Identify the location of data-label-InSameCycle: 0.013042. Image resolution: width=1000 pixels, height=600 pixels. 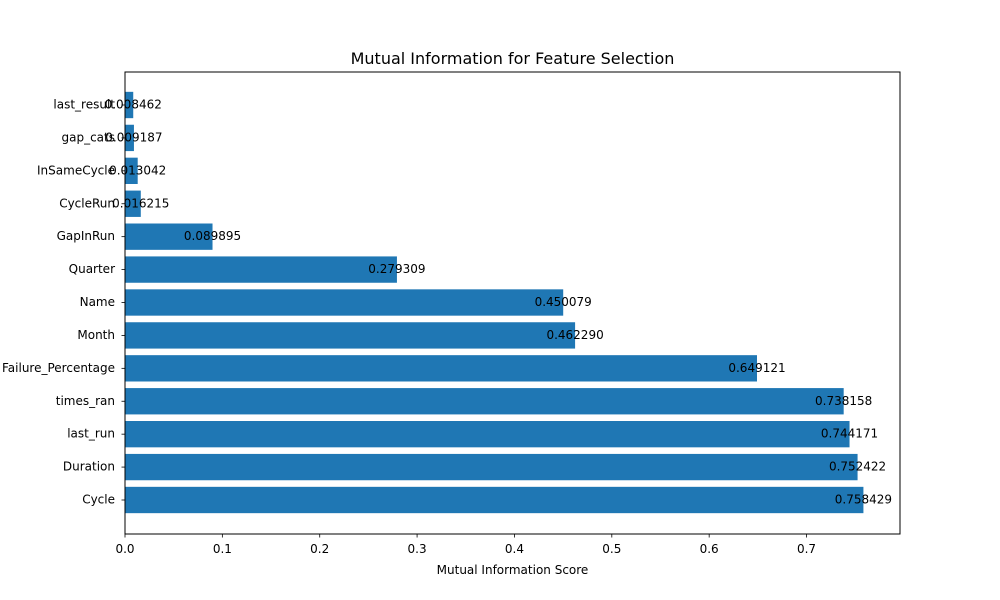
(137, 170).